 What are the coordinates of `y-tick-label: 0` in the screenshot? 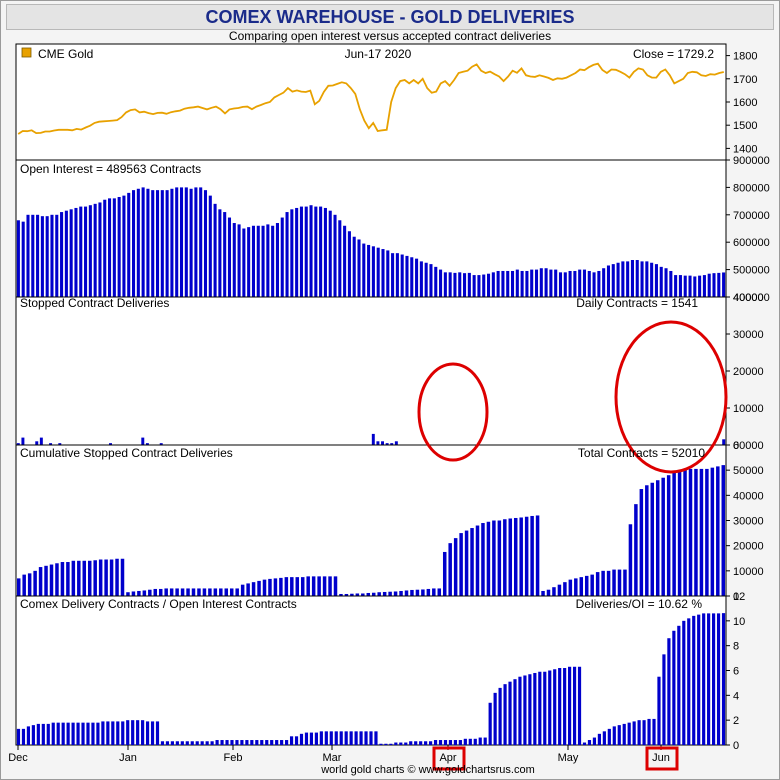 It's located at (736, 597).